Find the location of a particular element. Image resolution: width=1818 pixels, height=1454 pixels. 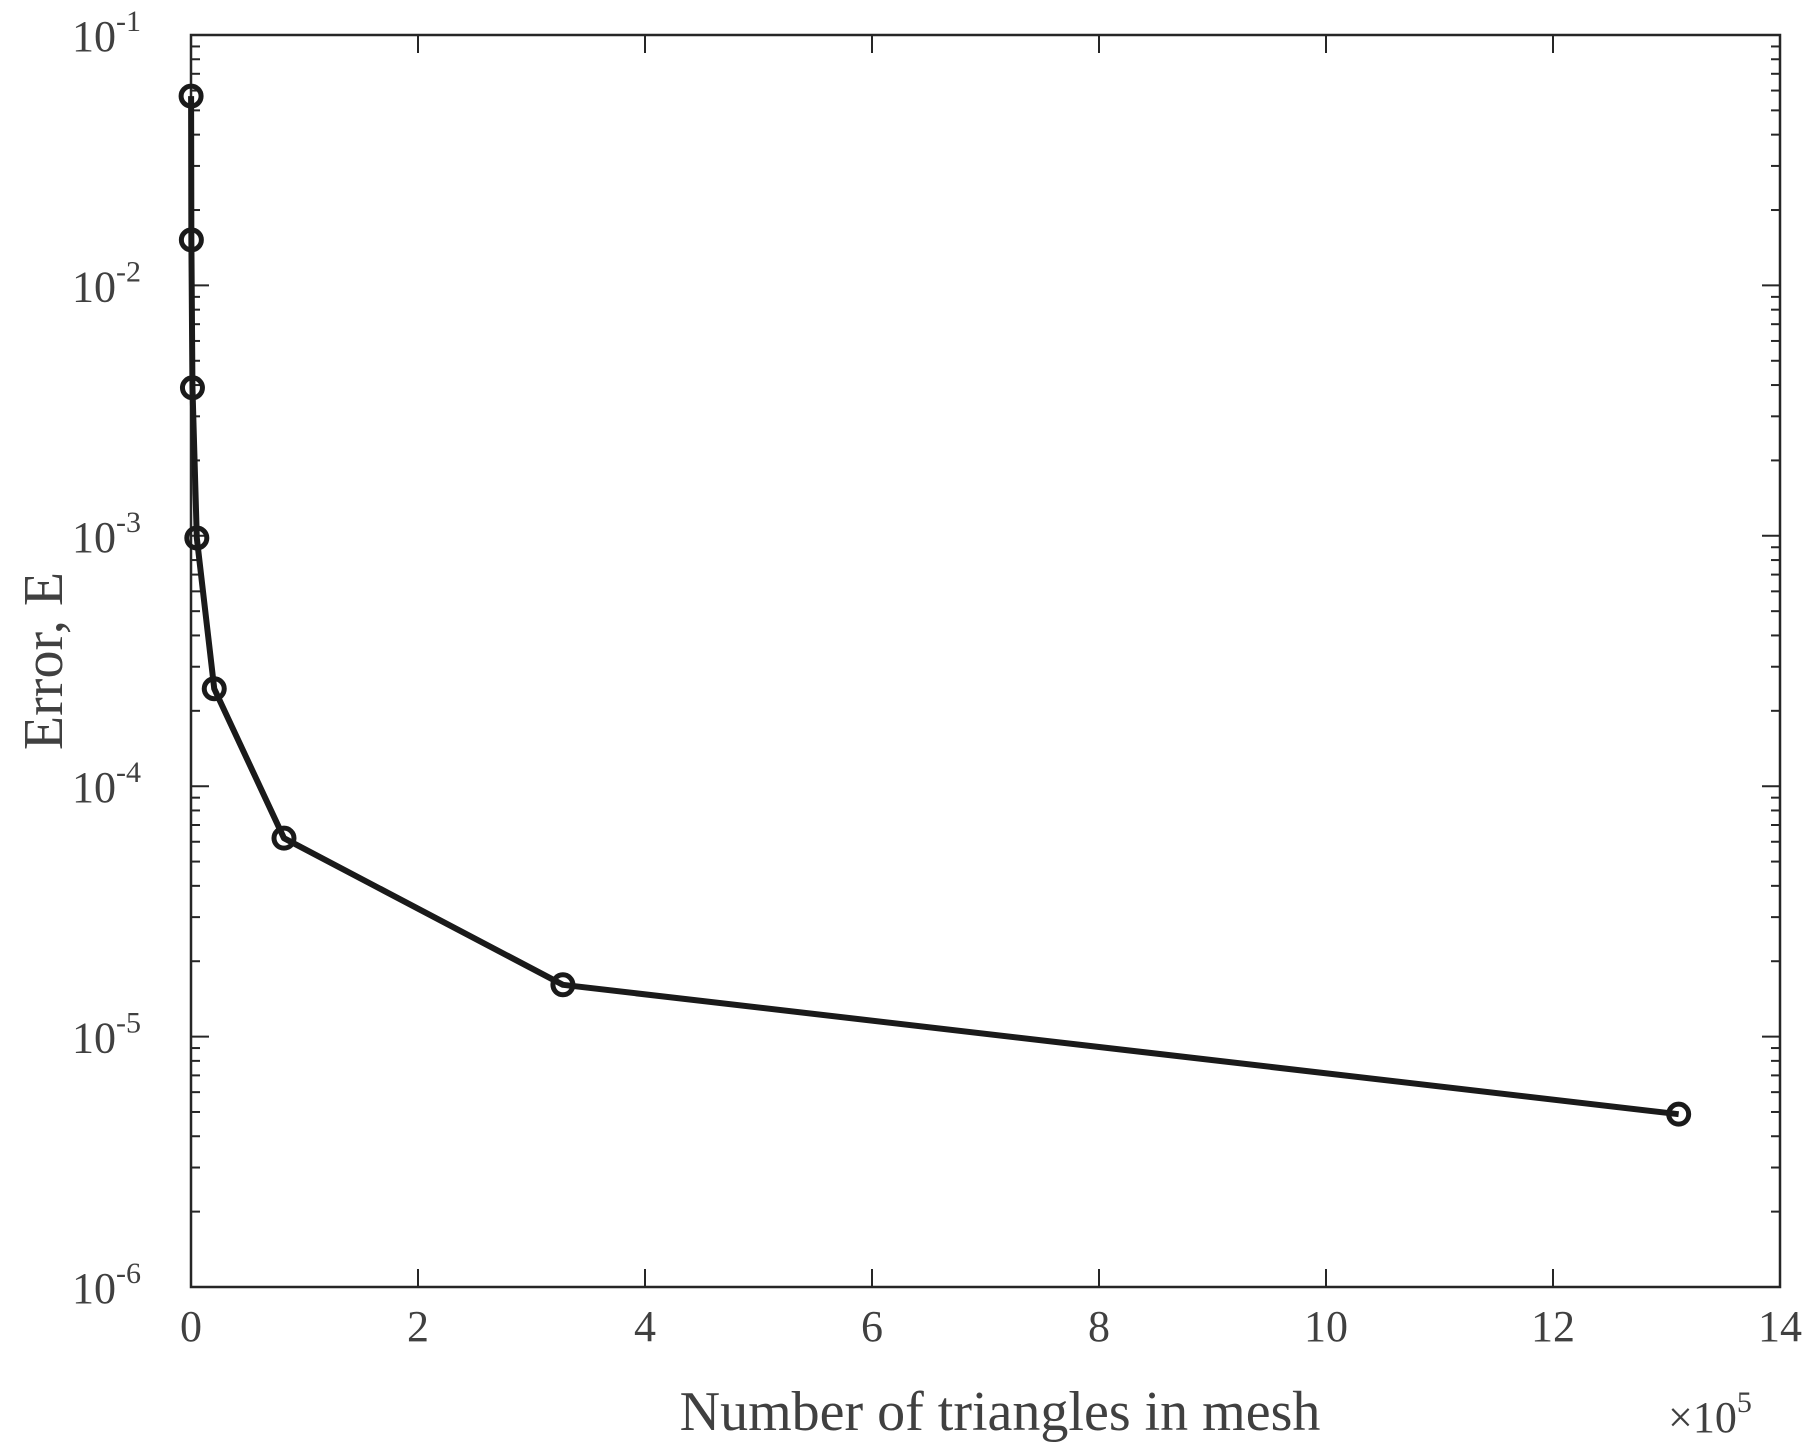

x-tick-label: 14 is located at coordinates (1780, 1326).